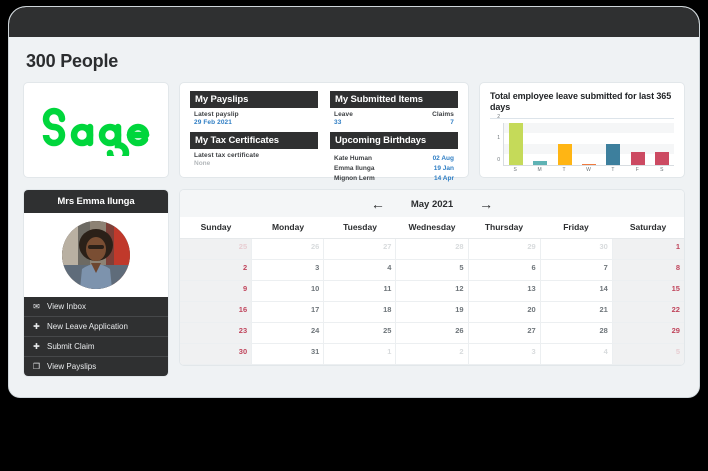  I want to click on view-inbox-button: ✉ View Inbox, so click(96, 307).